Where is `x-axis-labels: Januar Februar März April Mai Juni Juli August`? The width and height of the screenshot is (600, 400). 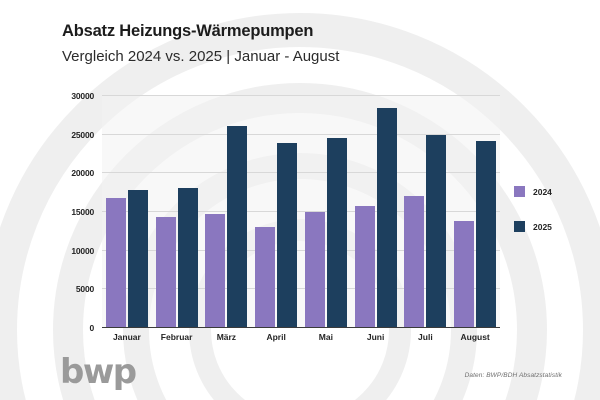 x-axis-labels: Januar Februar März April Mai Juni Juli August is located at coordinates (301, 341).